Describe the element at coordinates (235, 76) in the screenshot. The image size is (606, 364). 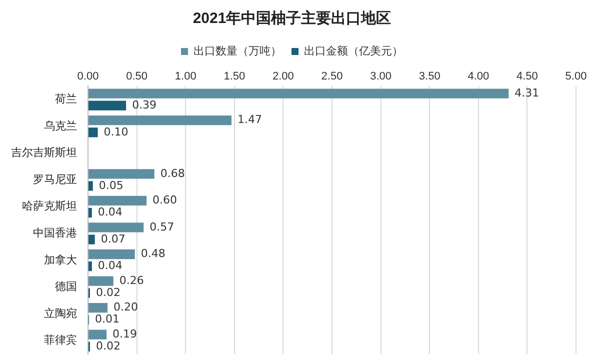
I see `x-tick-label: 1.50` at that location.